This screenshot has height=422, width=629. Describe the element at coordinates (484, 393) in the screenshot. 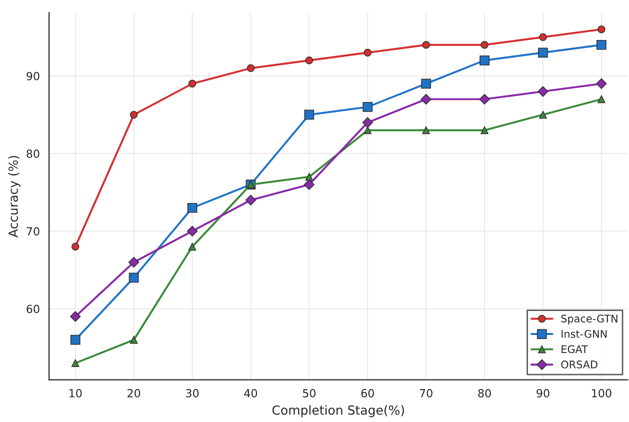

I see `x-tick-label: 80` at that location.